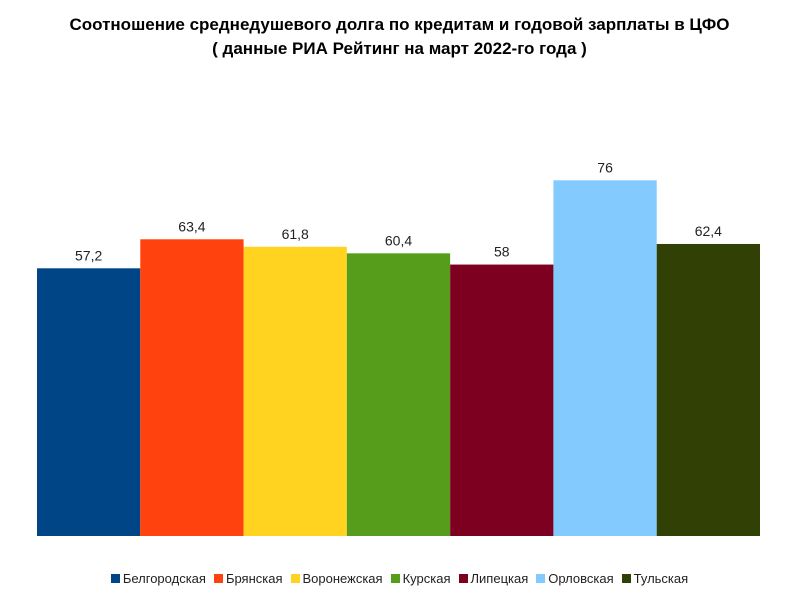  Describe the element at coordinates (254, 578) in the screenshot. I see `legend-label: Брянская` at that location.